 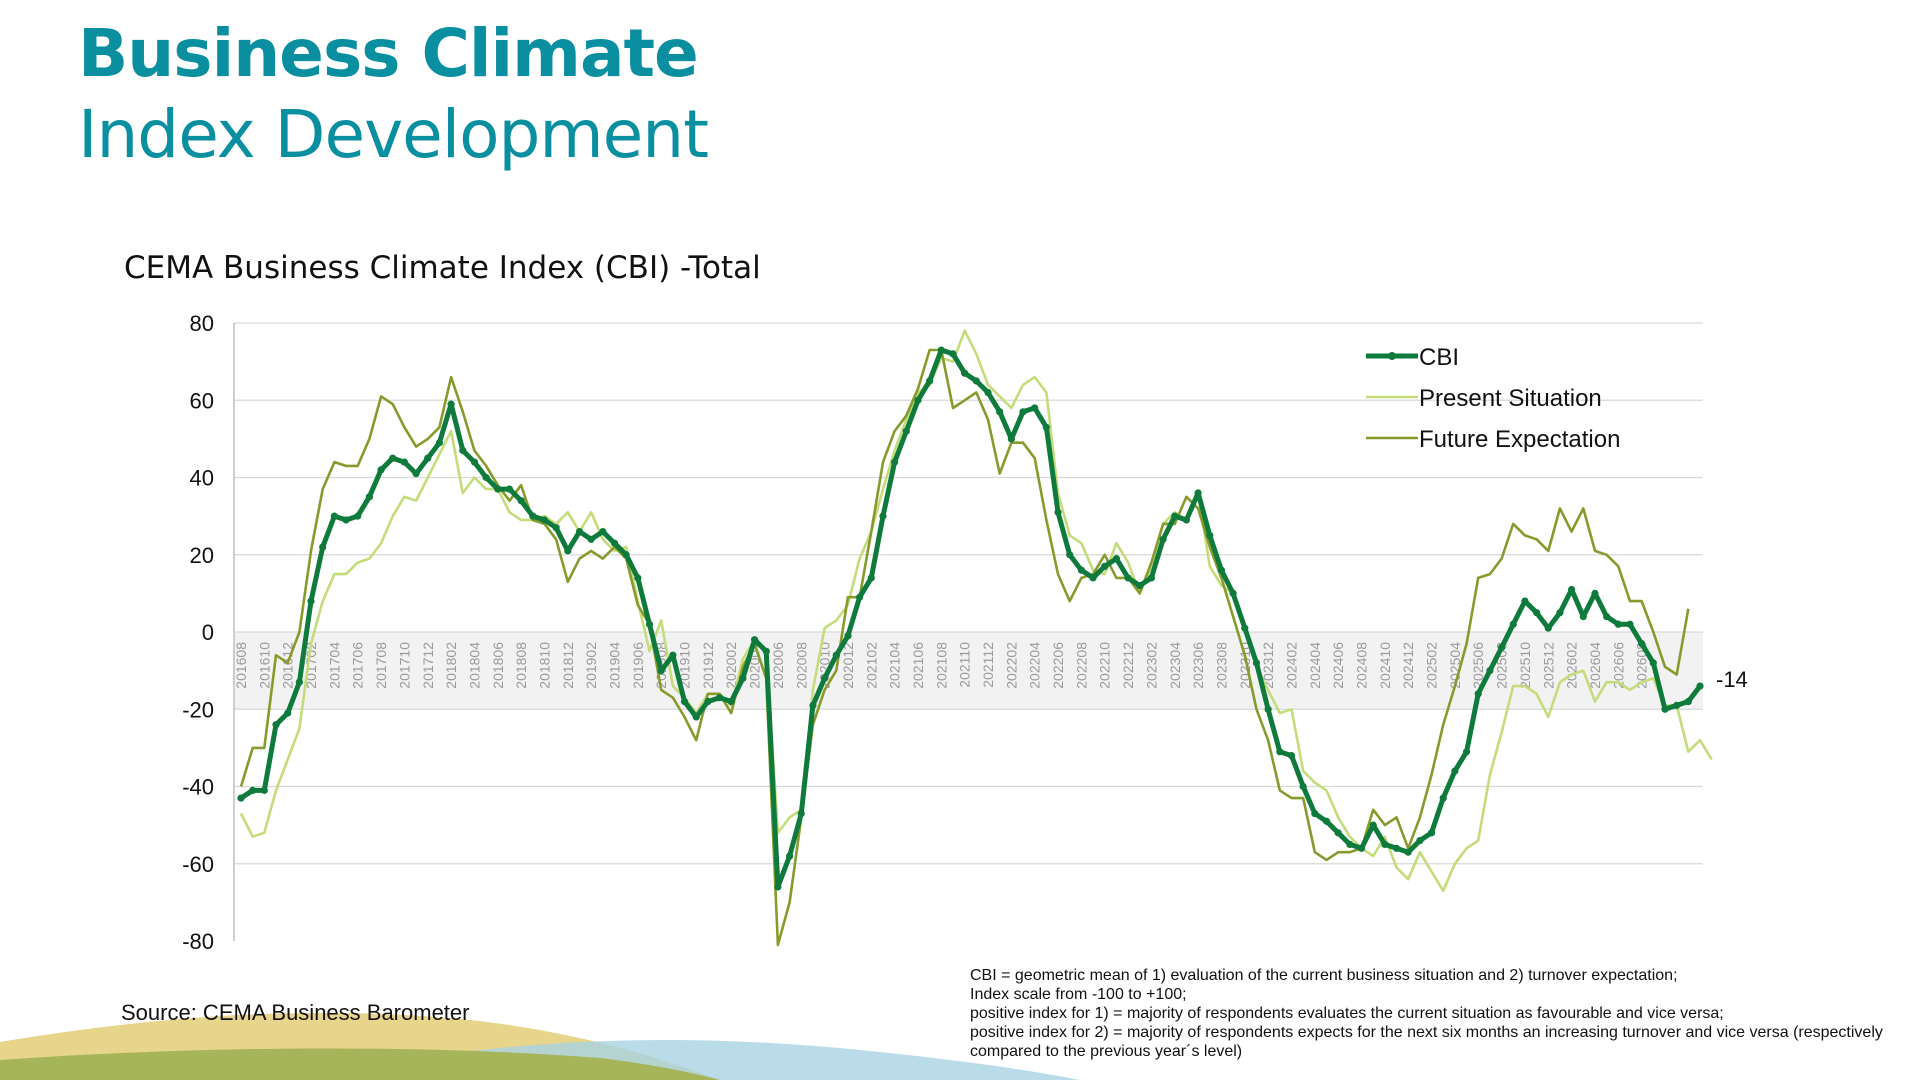 I want to click on x-tick-label: 202102, so click(x=871, y=665).